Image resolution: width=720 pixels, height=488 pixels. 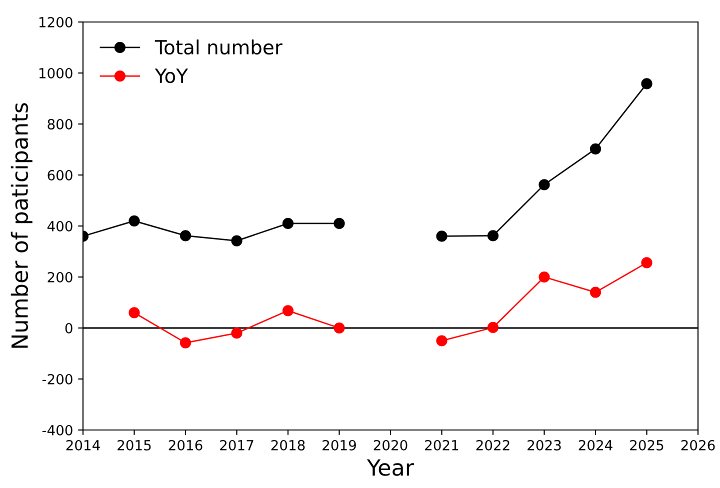 What do you see at coordinates (595, 445) in the screenshot?
I see `x-tick-label: 2024` at bounding box center [595, 445].